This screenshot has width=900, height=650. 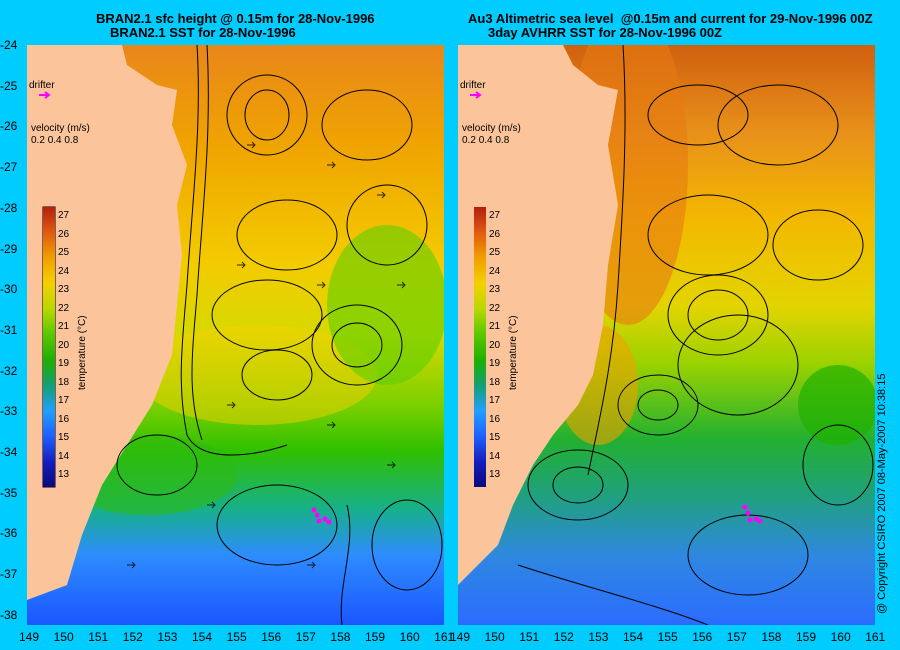 What do you see at coordinates (55, 140) in the screenshot?
I see `left-velocity-scale: 0.2 0.4 0.8` at bounding box center [55, 140].